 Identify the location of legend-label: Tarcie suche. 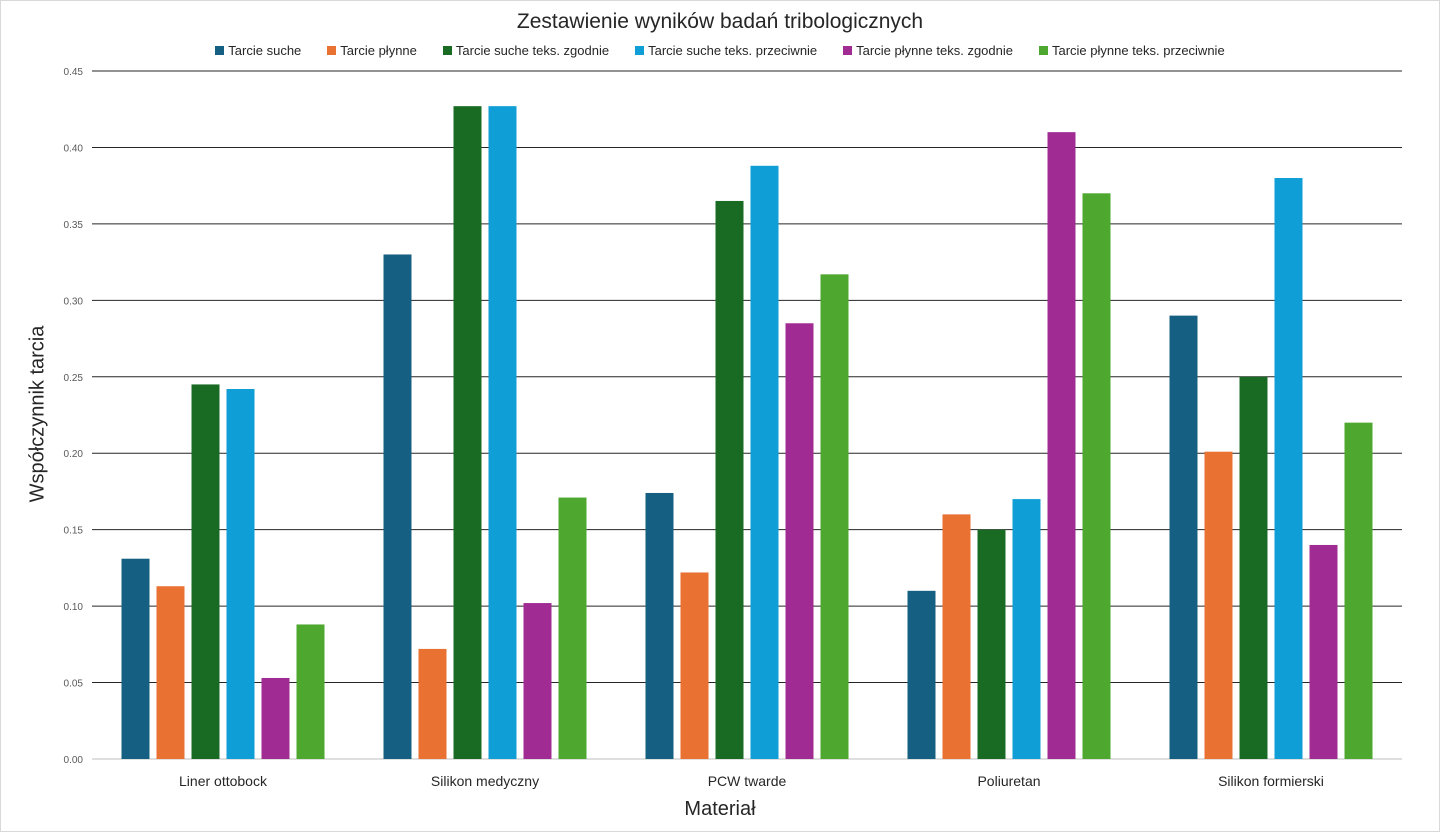
(265, 50).